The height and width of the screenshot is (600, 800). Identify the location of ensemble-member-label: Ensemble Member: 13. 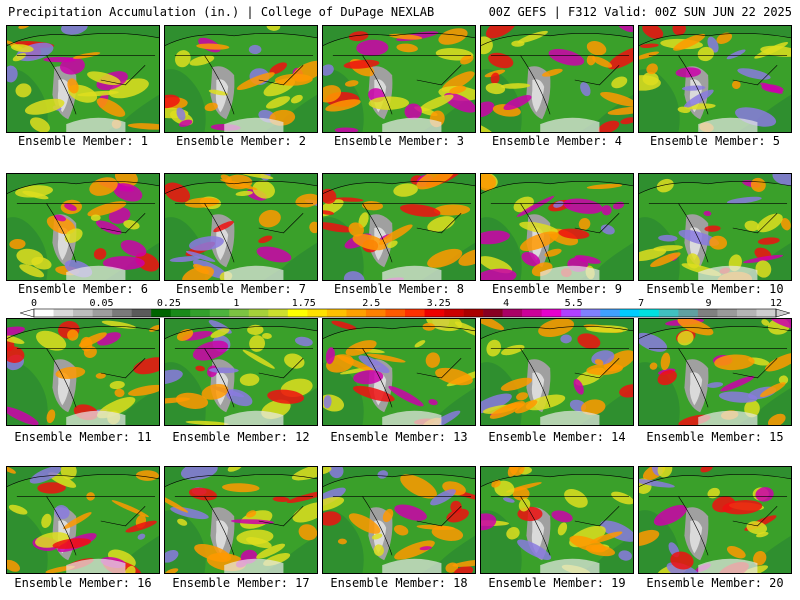
(399, 437).